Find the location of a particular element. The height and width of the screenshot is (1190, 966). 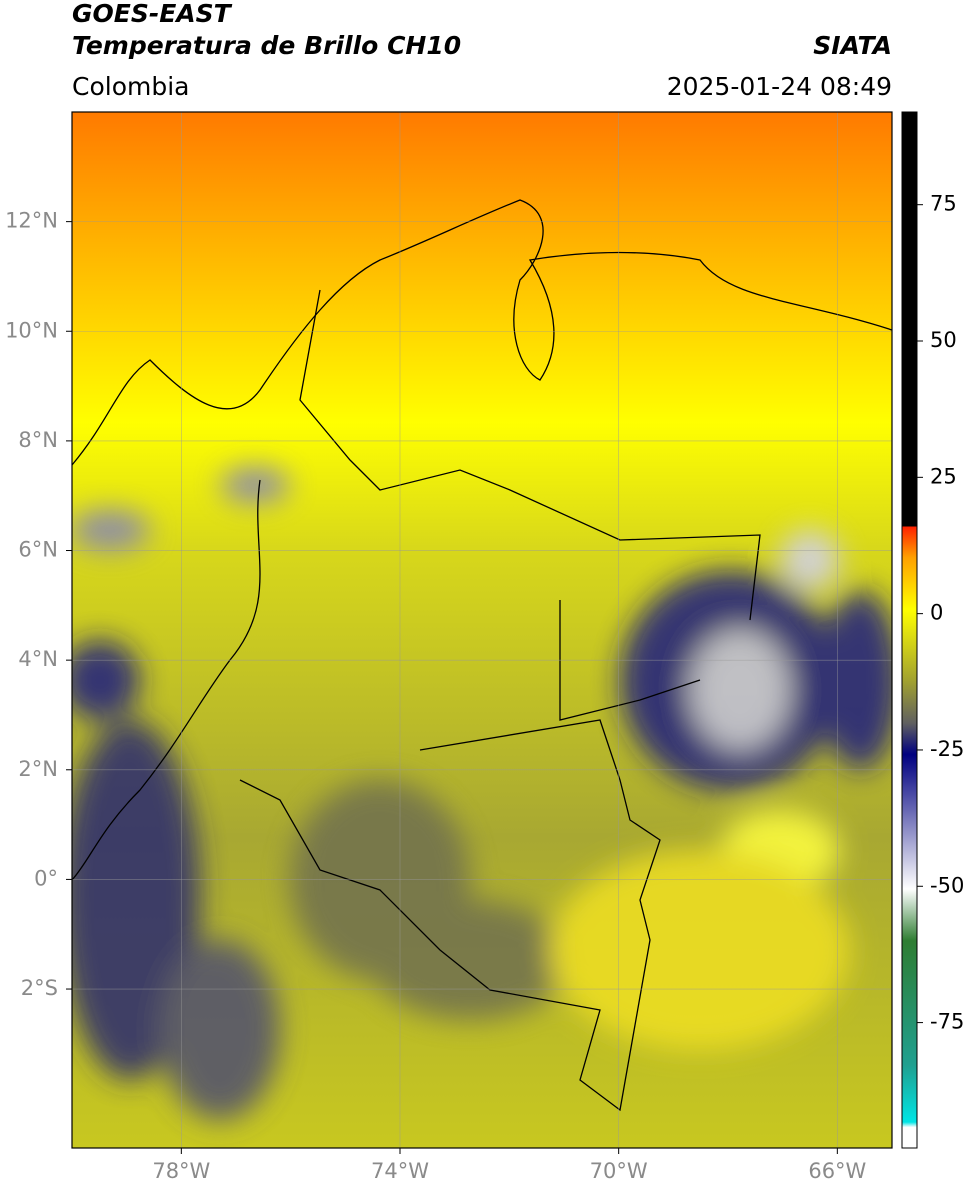

y-tick-label: 0° is located at coordinates (46, 878).